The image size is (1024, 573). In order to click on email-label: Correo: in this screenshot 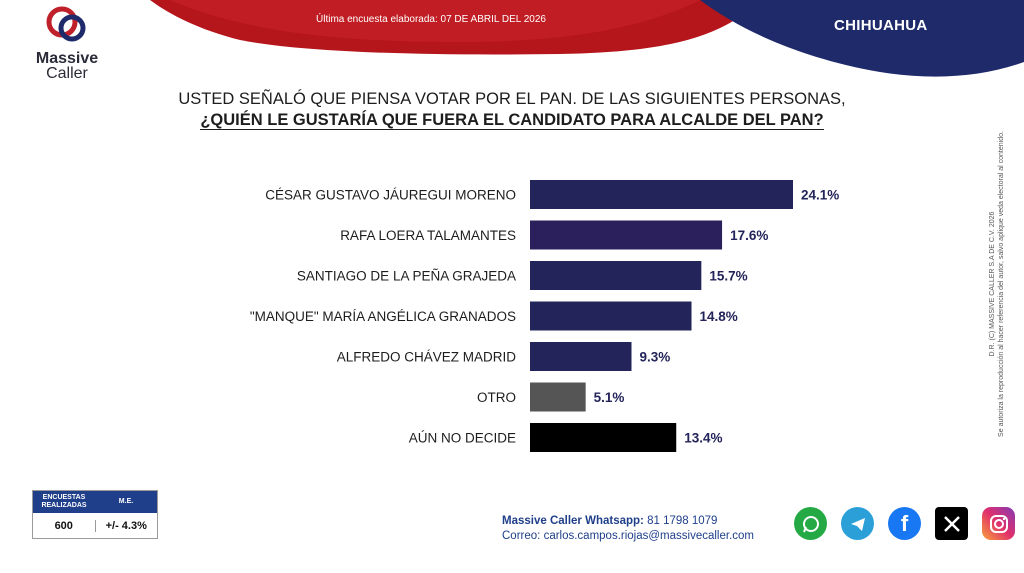, I will do `click(521, 536)`.